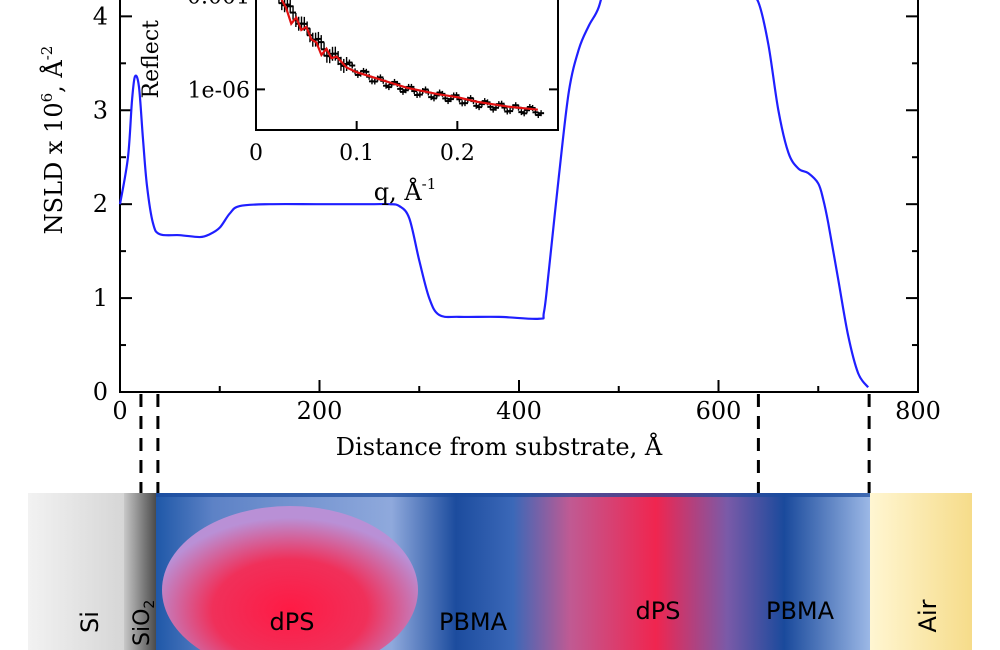  I want to click on layer-label-sio2: SiO2, so click(144, 623).